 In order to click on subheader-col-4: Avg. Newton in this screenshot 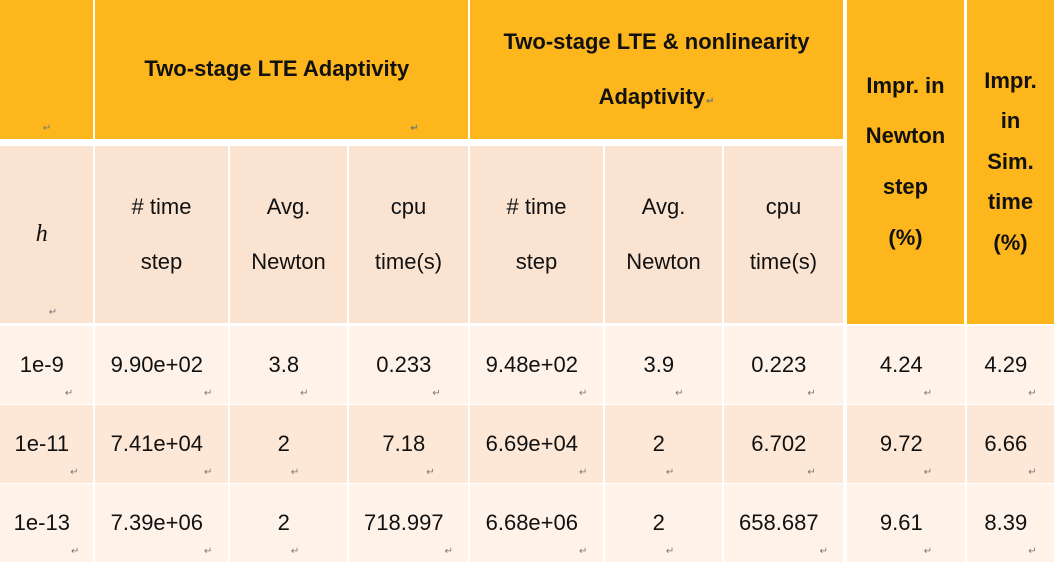, I will do `click(663, 234)`.